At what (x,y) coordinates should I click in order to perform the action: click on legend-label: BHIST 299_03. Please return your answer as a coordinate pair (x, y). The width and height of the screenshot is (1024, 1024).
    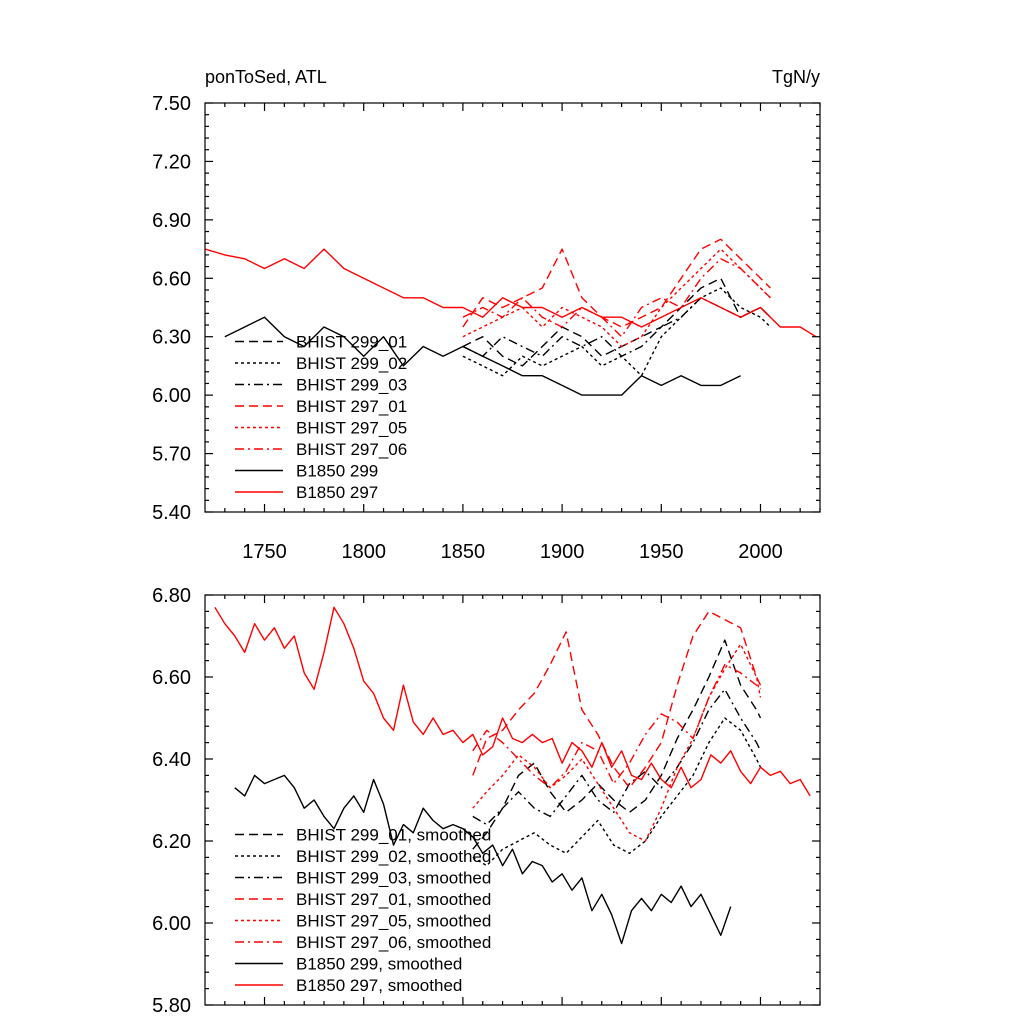
    Looking at the image, I should click on (351, 385).